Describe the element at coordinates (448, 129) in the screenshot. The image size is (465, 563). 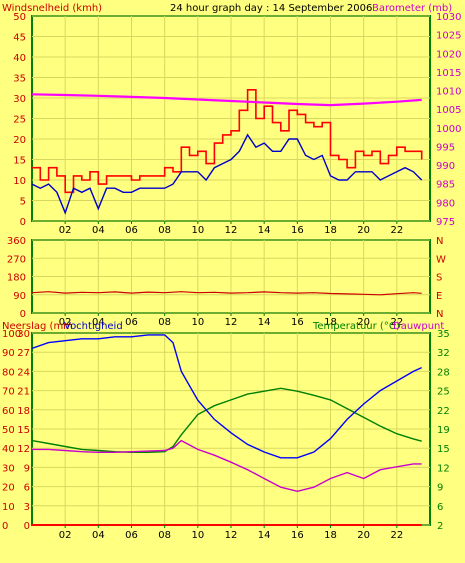
I see `barometer-tick-label: 1000` at that location.